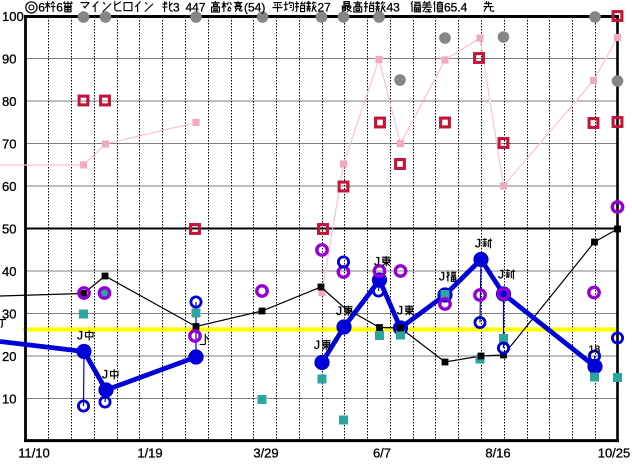  I want to click on svg-text: 65.4, so click(456, 8).